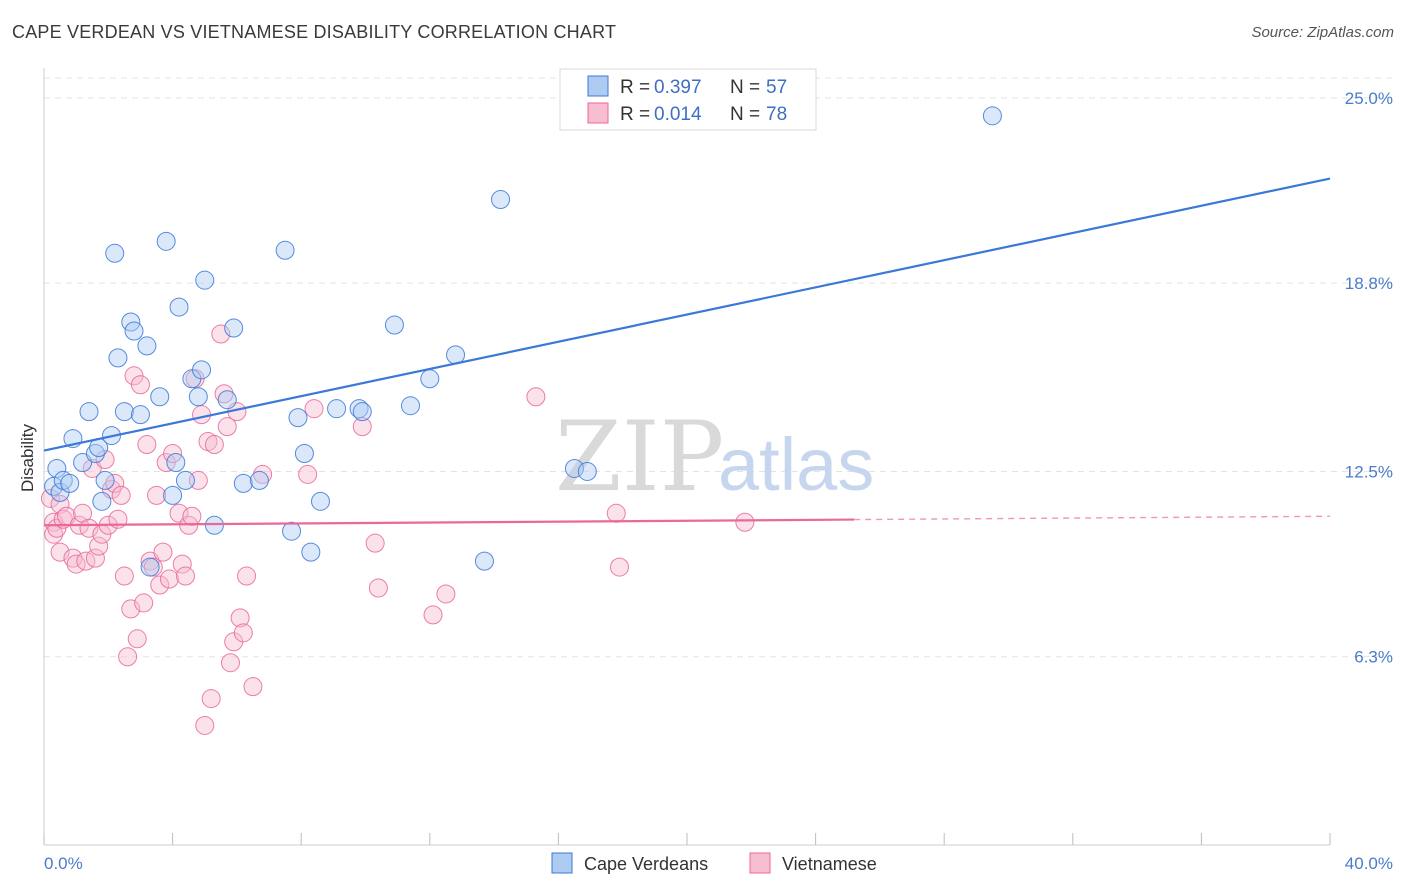 The height and width of the screenshot is (892, 1406). Describe the element at coordinates (1369, 378) in the screenshot. I see `y-tick-labels: 6.3% 12.5% 18.8% 25.0%` at that location.